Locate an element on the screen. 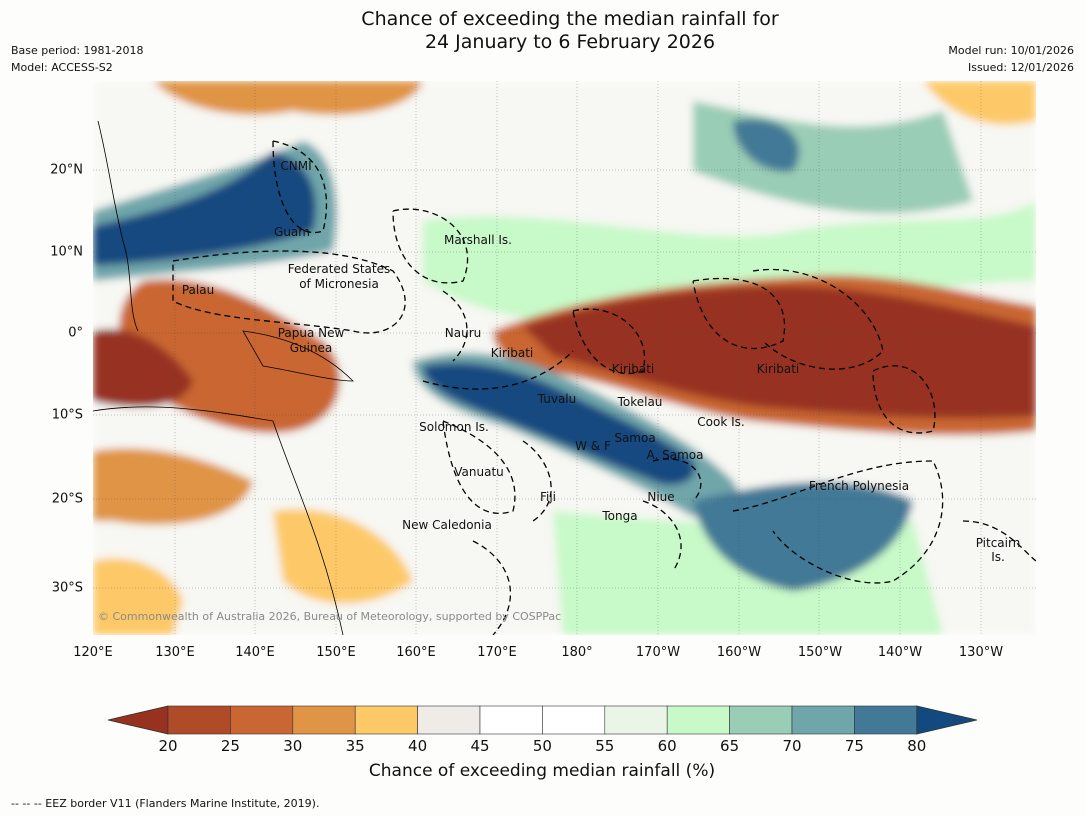 The height and width of the screenshot is (816, 1085). colorbar-tick-label: 65 is located at coordinates (730, 746).